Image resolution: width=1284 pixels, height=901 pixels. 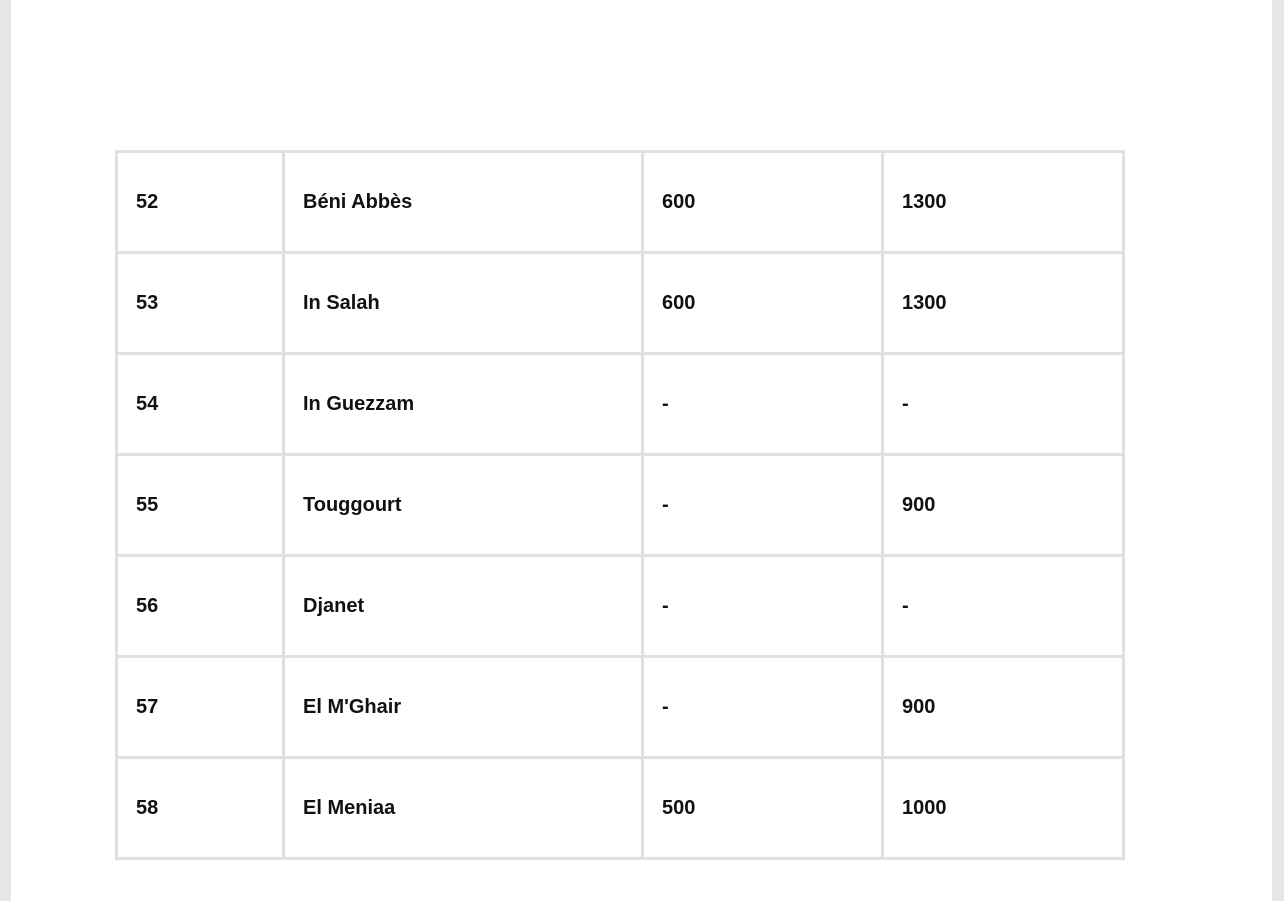 I want to click on place-name-cell: Béni Abbès, so click(x=463, y=202).